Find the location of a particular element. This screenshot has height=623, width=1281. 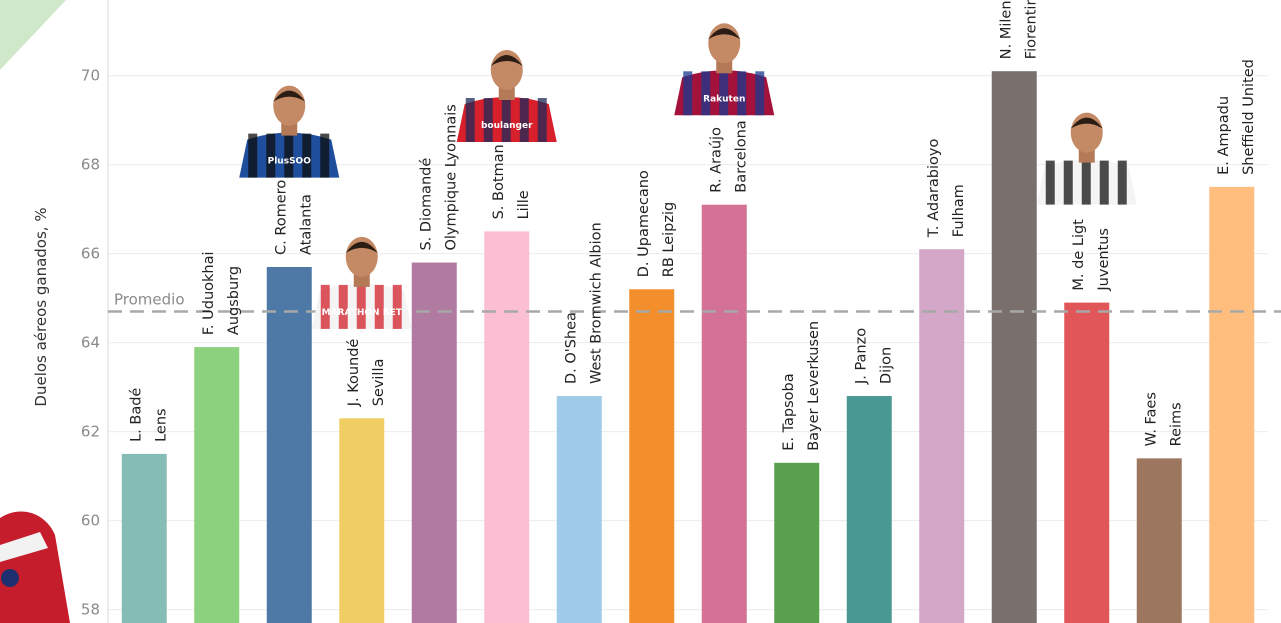

bar-club-label: West Bromwich Albion is located at coordinates (596, 303).